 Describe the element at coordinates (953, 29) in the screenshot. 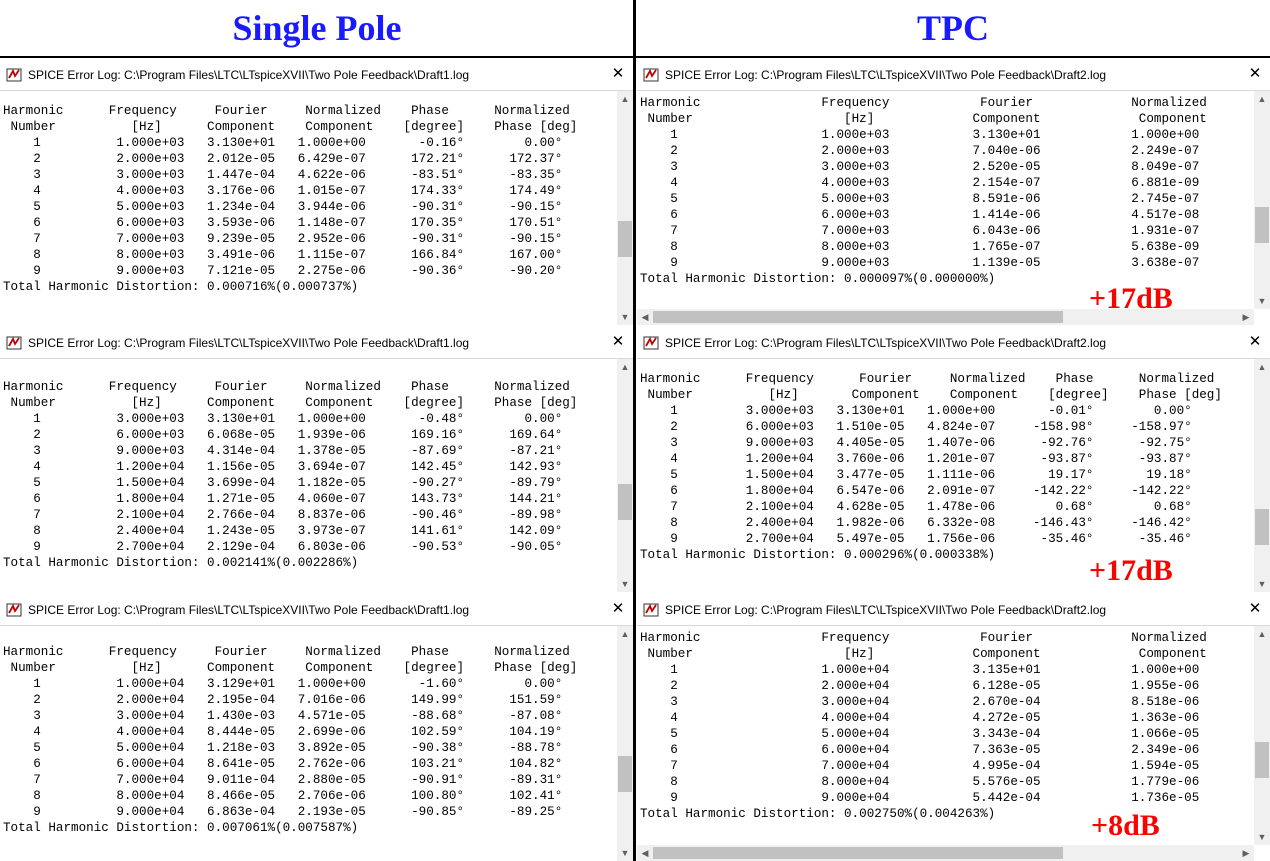

I see `tpc-header: TPC` at that location.